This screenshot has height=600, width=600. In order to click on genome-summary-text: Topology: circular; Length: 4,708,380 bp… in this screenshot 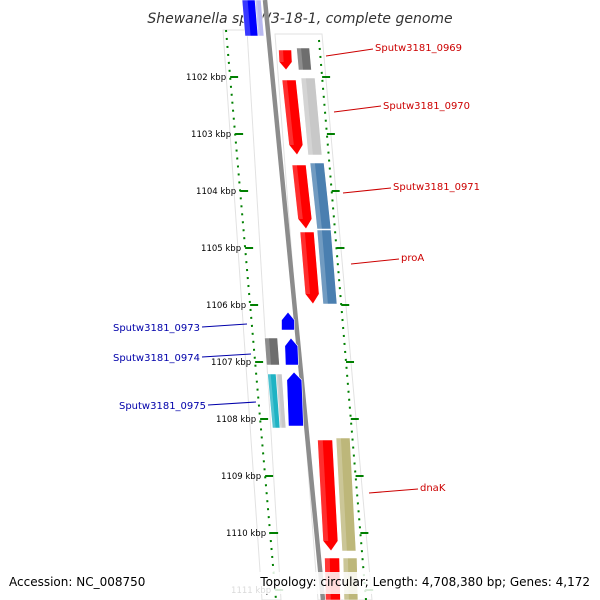, I will do `click(424, 582)`.